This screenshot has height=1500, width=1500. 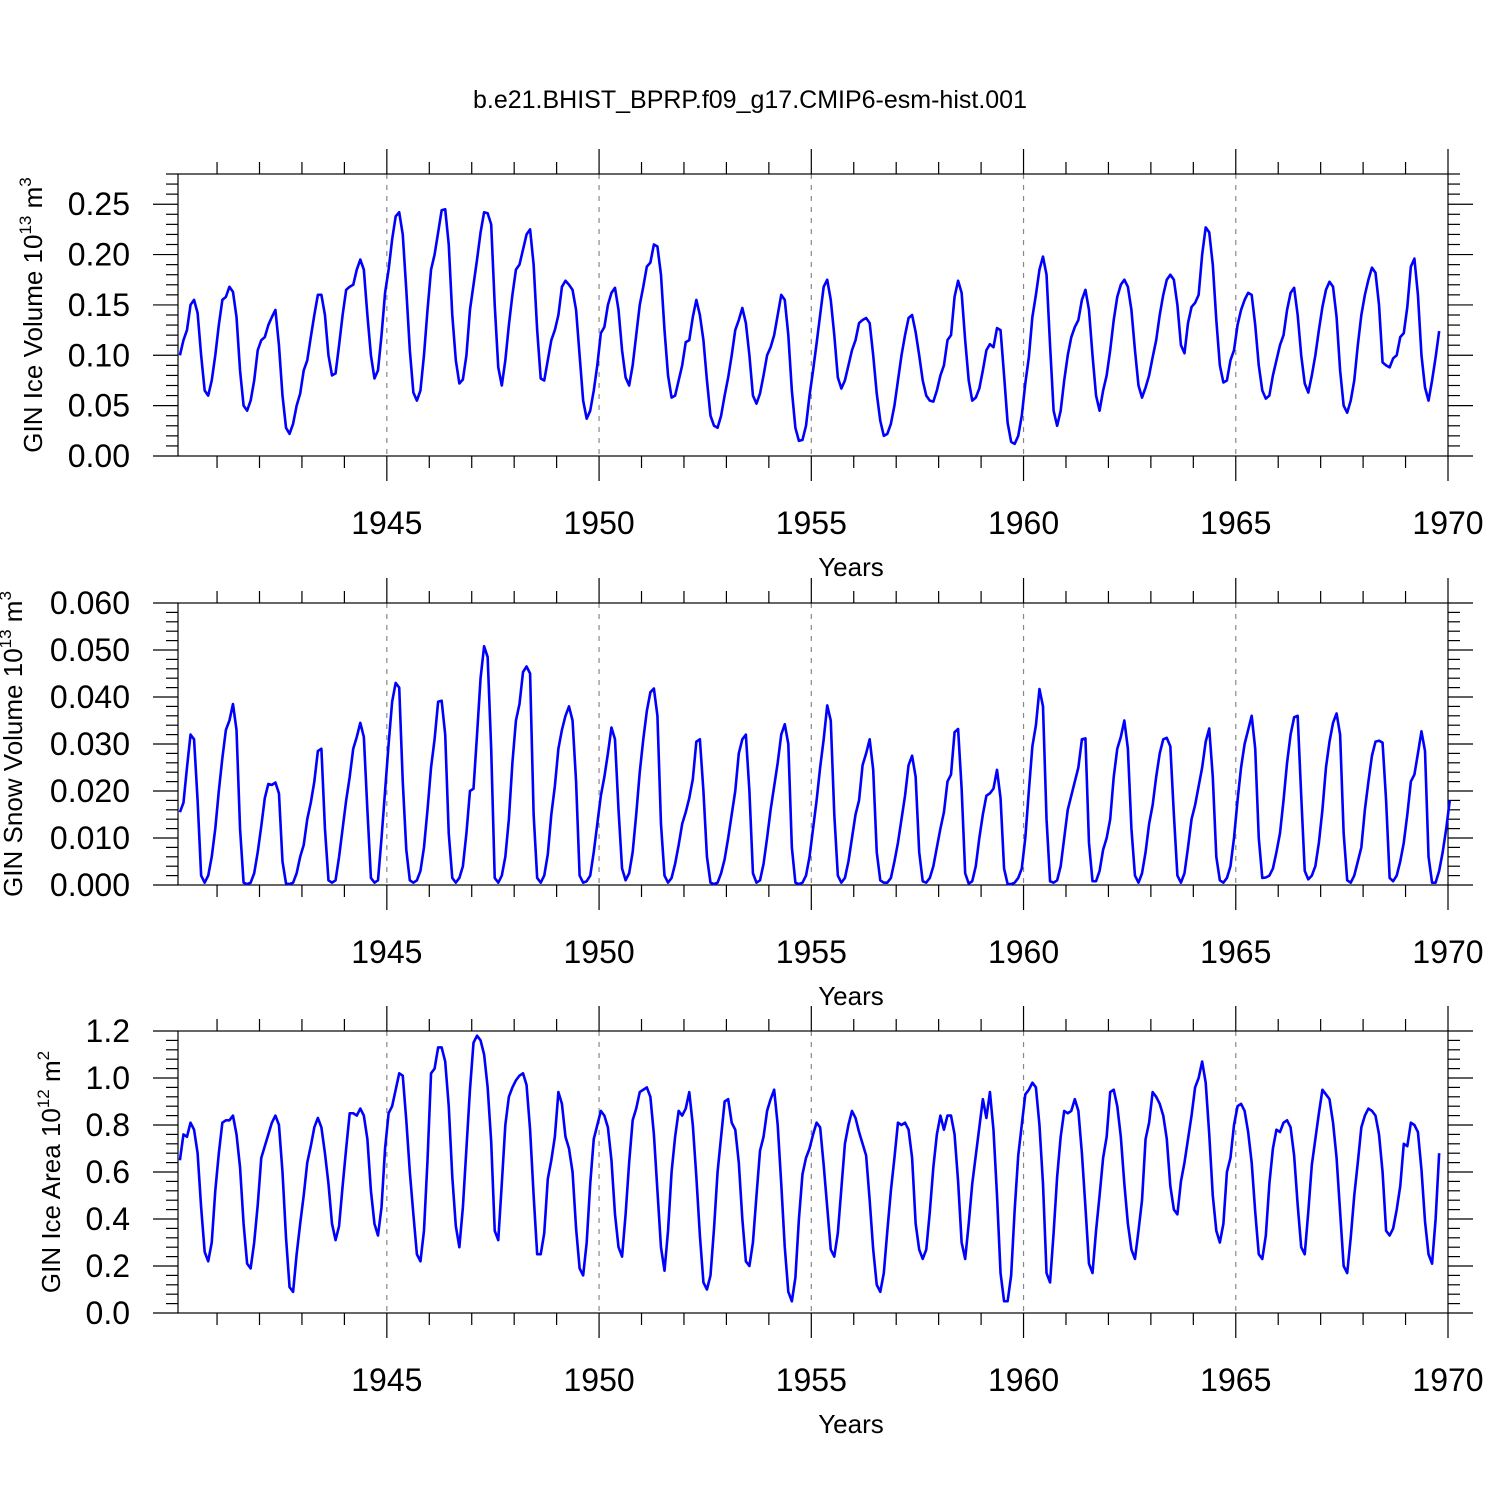 I want to click on snow-volume-x-tick-label: 1965, so click(x=1235, y=952).